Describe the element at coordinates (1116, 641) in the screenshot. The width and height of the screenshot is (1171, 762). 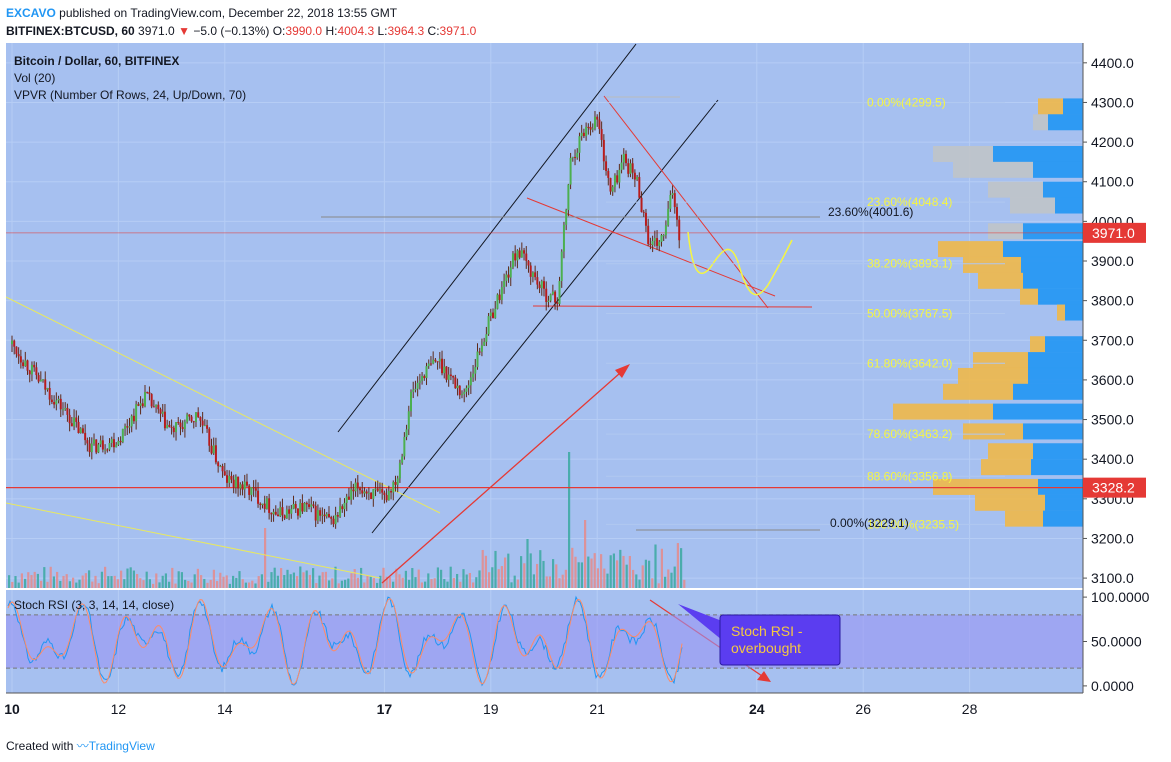
I see `rsi-axis: 100.0000 50.0000 0.0000` at that location.